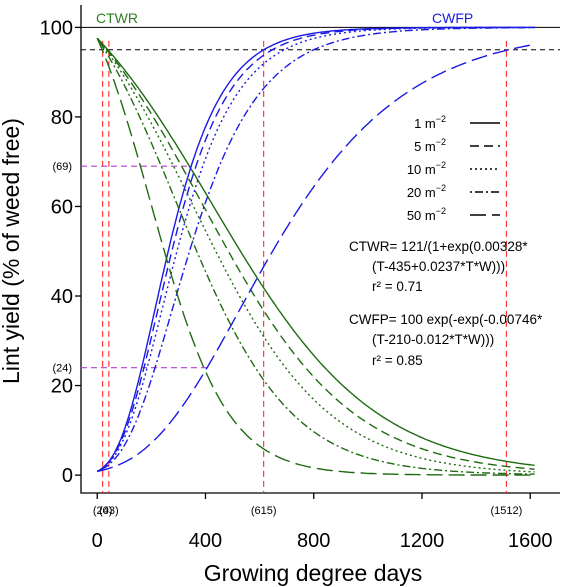 Image resolution: width=583 pixels, height=587 pixels. What do you see at coordinates (109, 511) in the screenshot?
I see `vertical-marker-label: (43)` at bounding box center [109, 511].